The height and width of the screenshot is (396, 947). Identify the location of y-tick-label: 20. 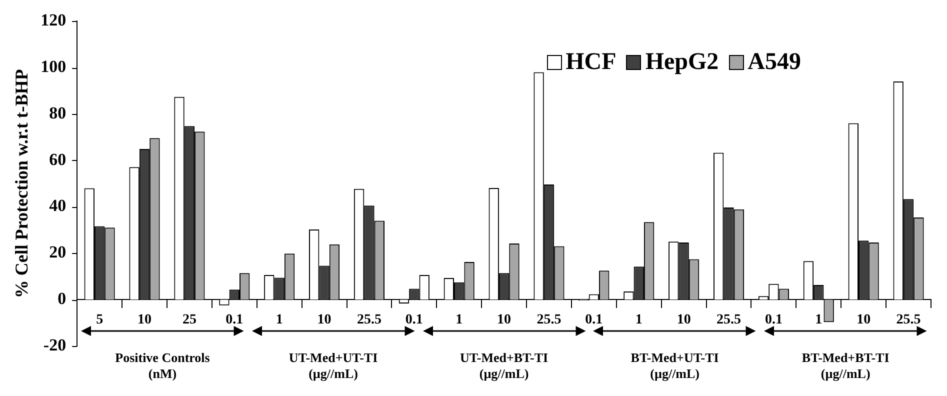
(57, 252).